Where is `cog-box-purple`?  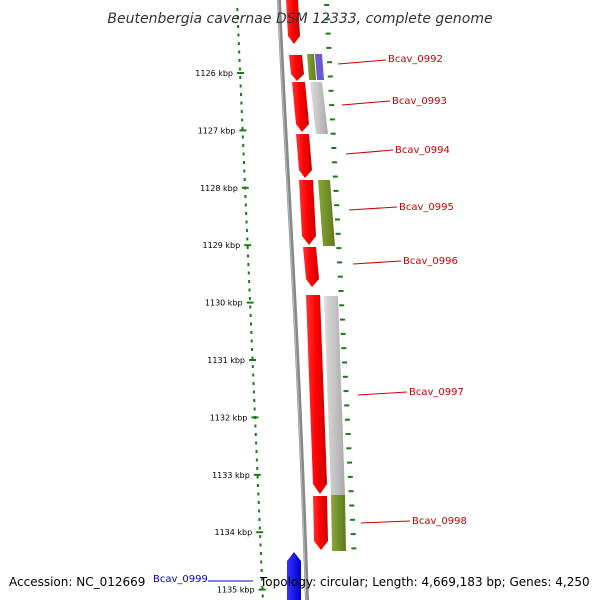 cog-box-purple is located at coordinates (319, 67).